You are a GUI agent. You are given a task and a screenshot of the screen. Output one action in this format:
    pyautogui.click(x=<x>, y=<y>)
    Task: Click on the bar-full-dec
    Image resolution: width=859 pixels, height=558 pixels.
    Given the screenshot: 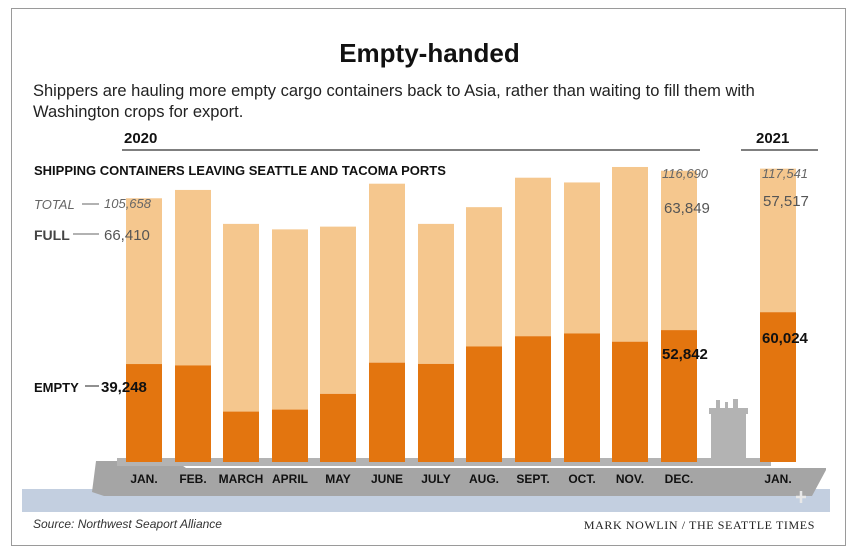 What is the action you would take?
    pyautogui.click(x=679, y=250)
    